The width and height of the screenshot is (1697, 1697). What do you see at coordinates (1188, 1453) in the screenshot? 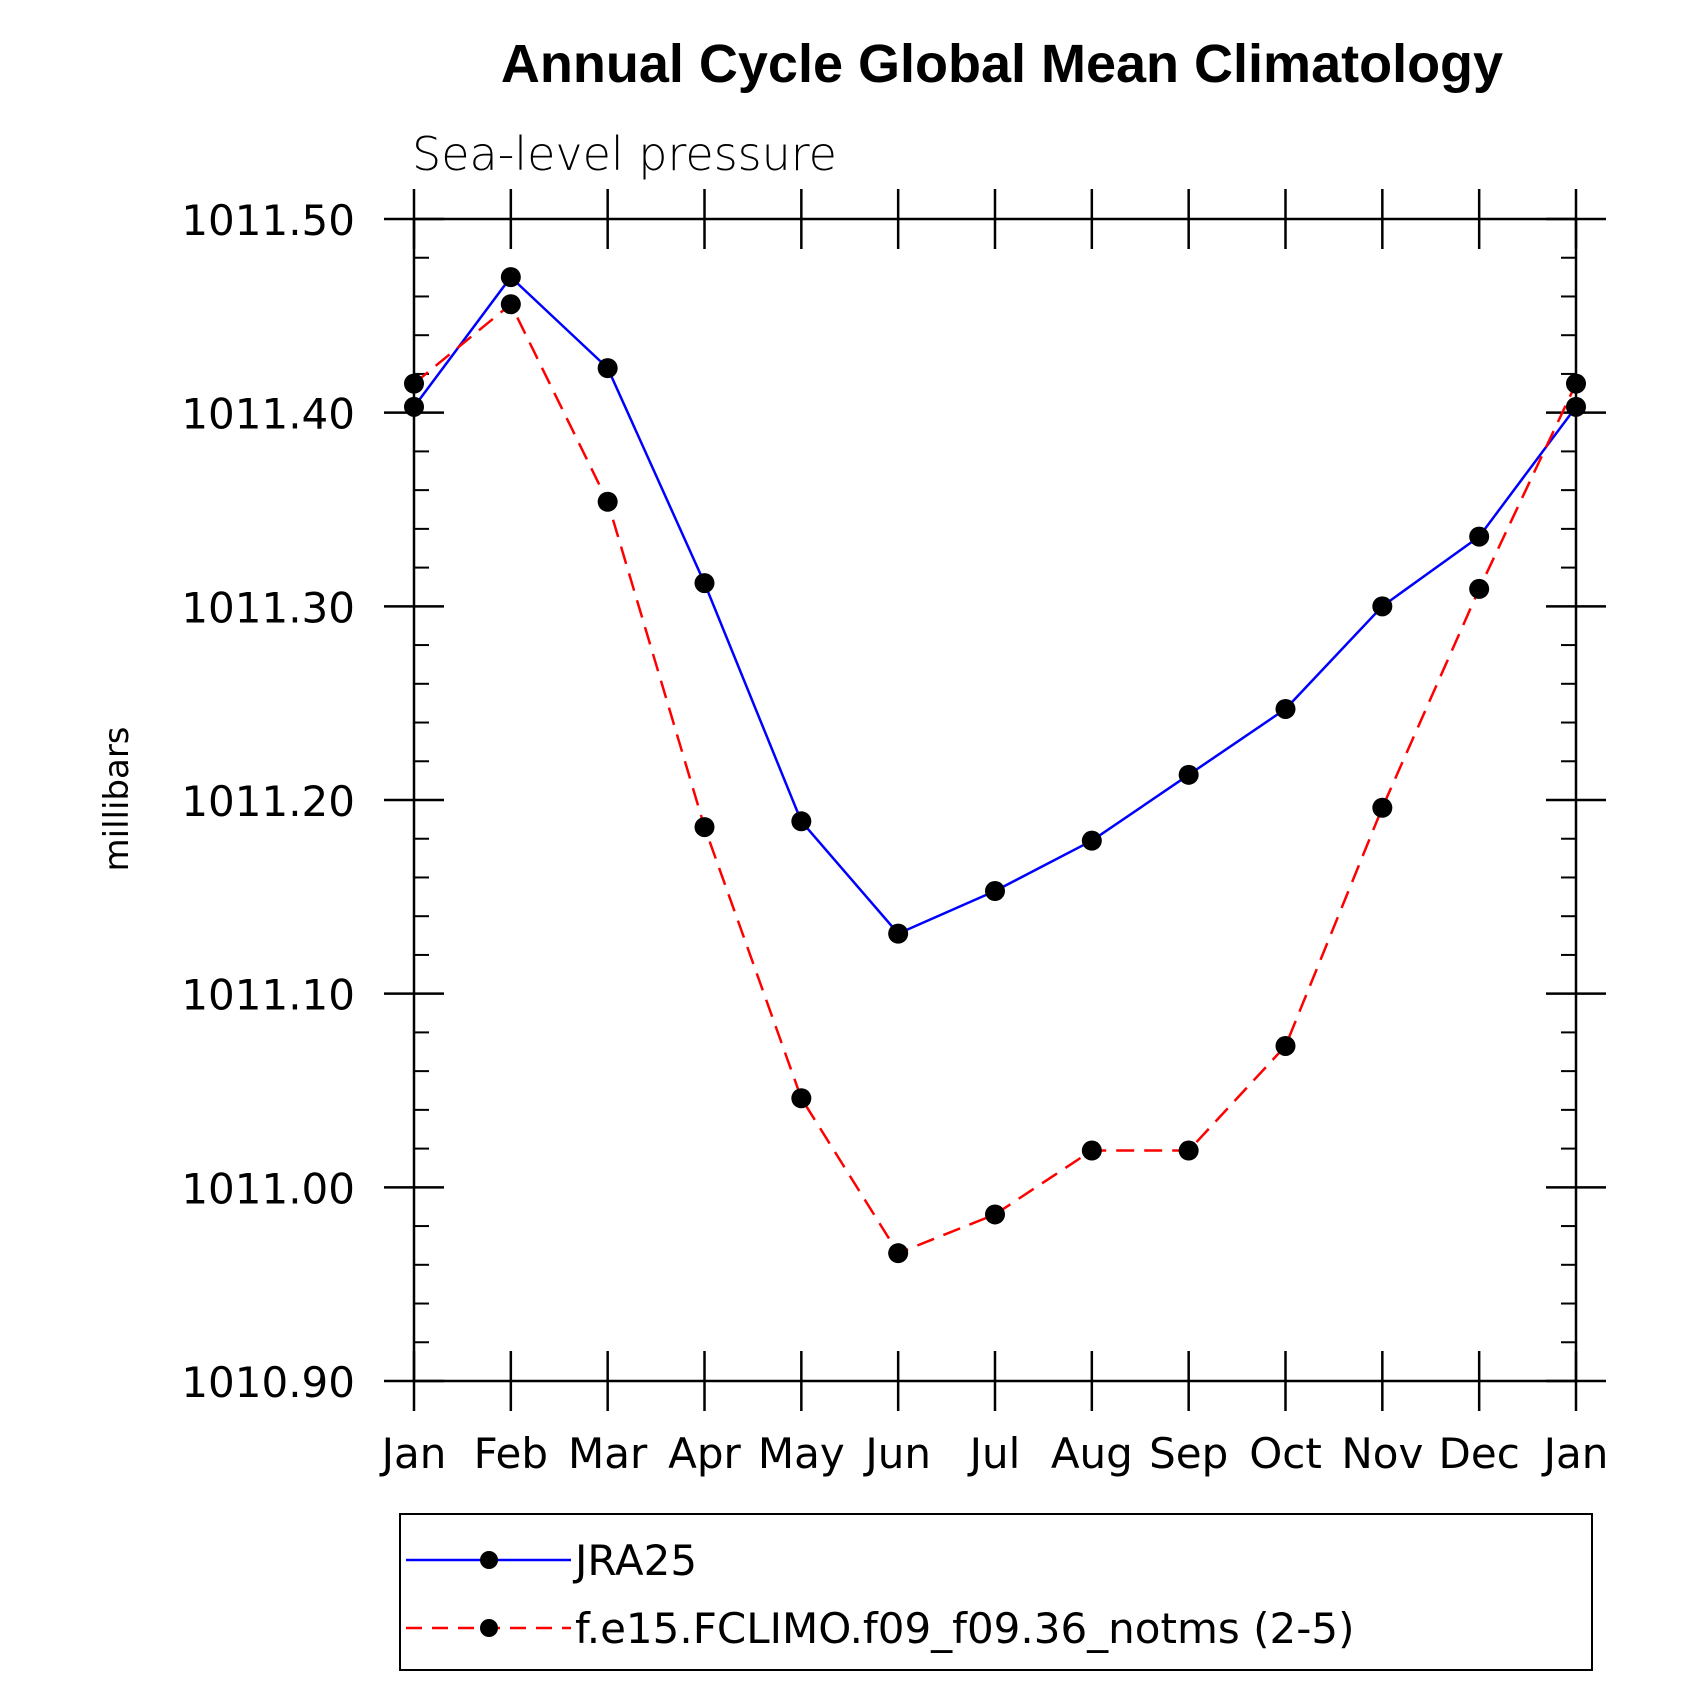
I see `x-tick-label: Sep` at bounding box center [1188, 1453].